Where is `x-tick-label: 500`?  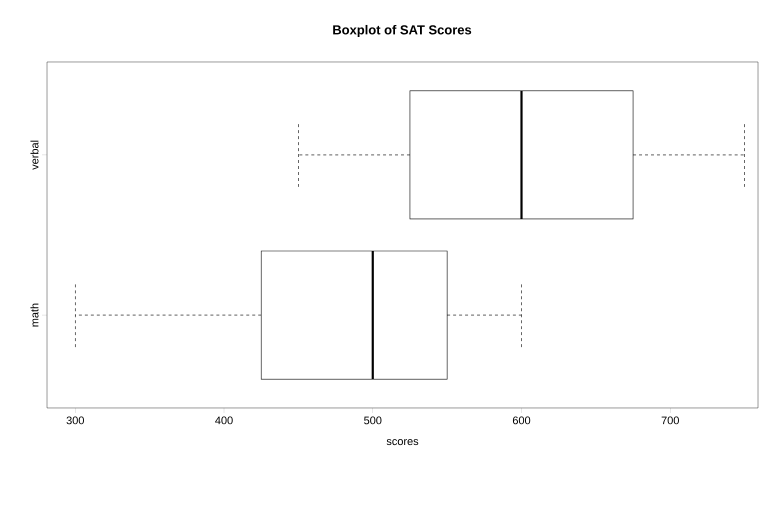 x-tick-label: 500 is located at coordinates (373, 420).